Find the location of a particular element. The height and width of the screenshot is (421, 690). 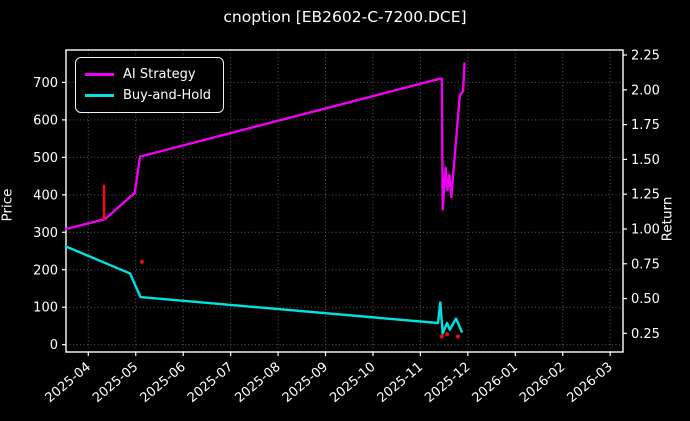

x-tick-label: 2025-07 is located at coordinates (210, 383).